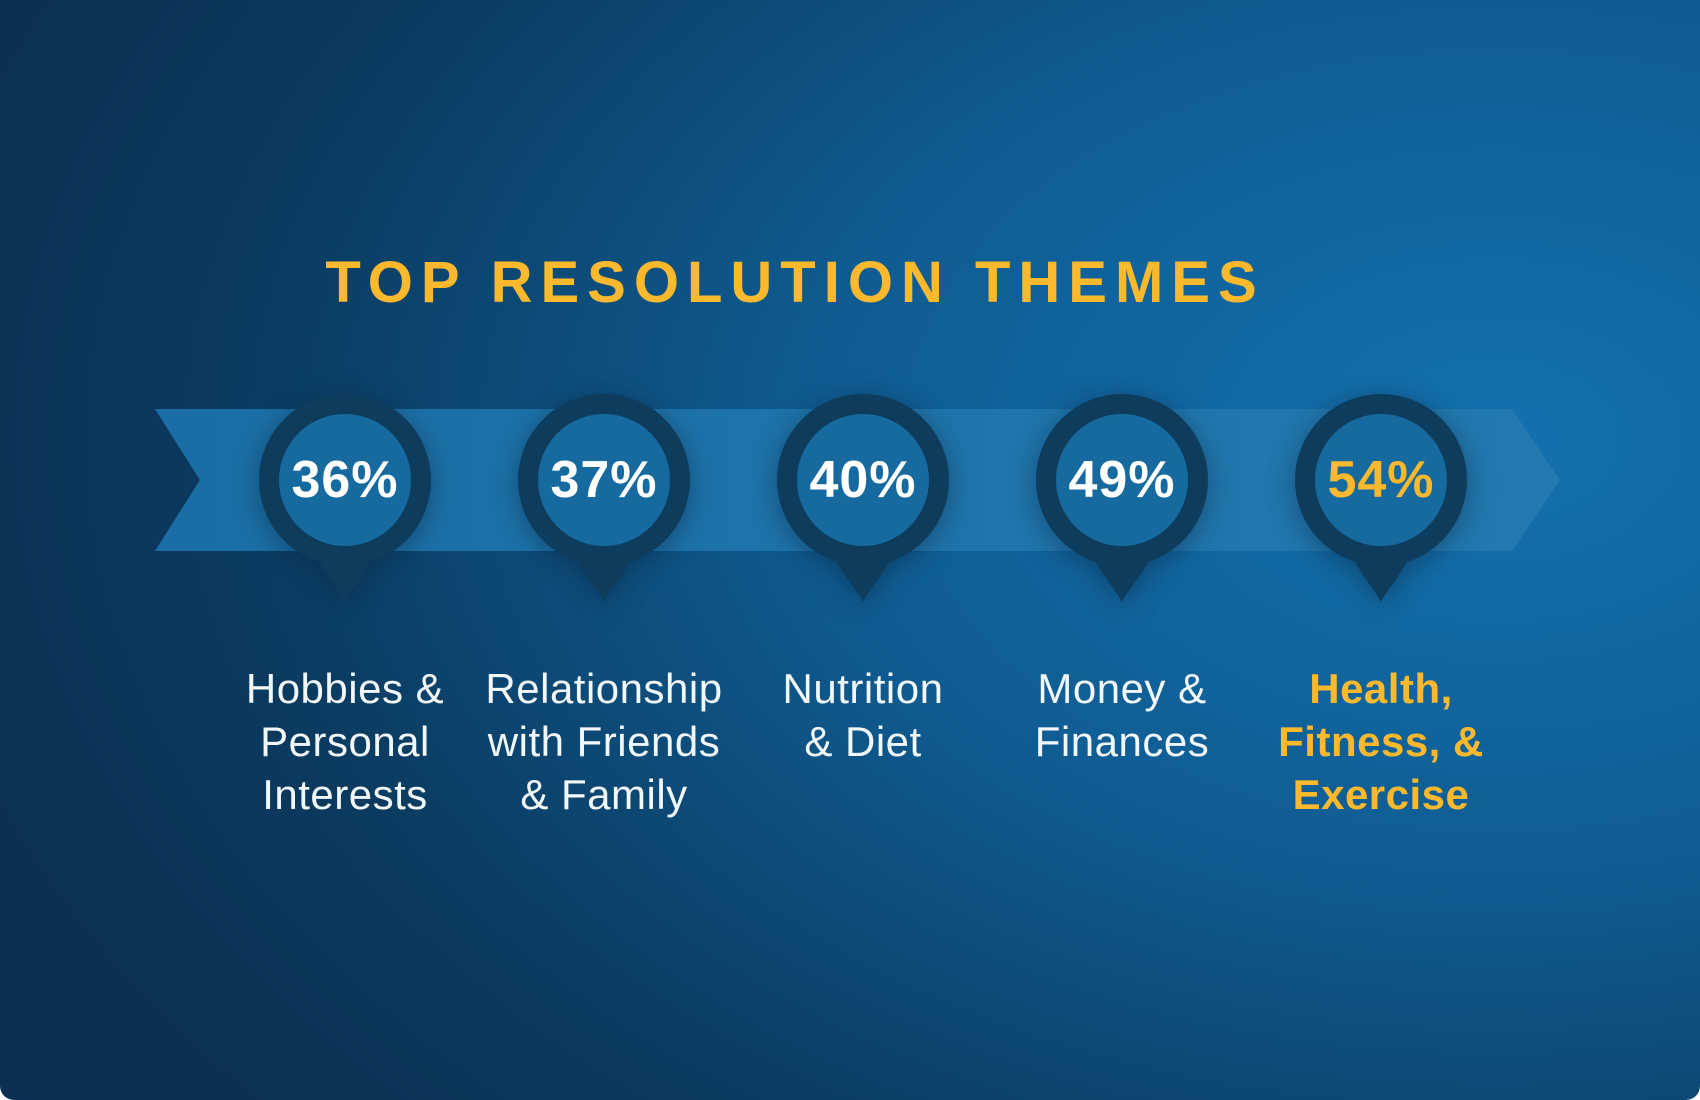 The image size is (1700, 1100). Describe the element at coordinates (1122, 480) in the screenshot. I see `percent-value: 49%` at that location.